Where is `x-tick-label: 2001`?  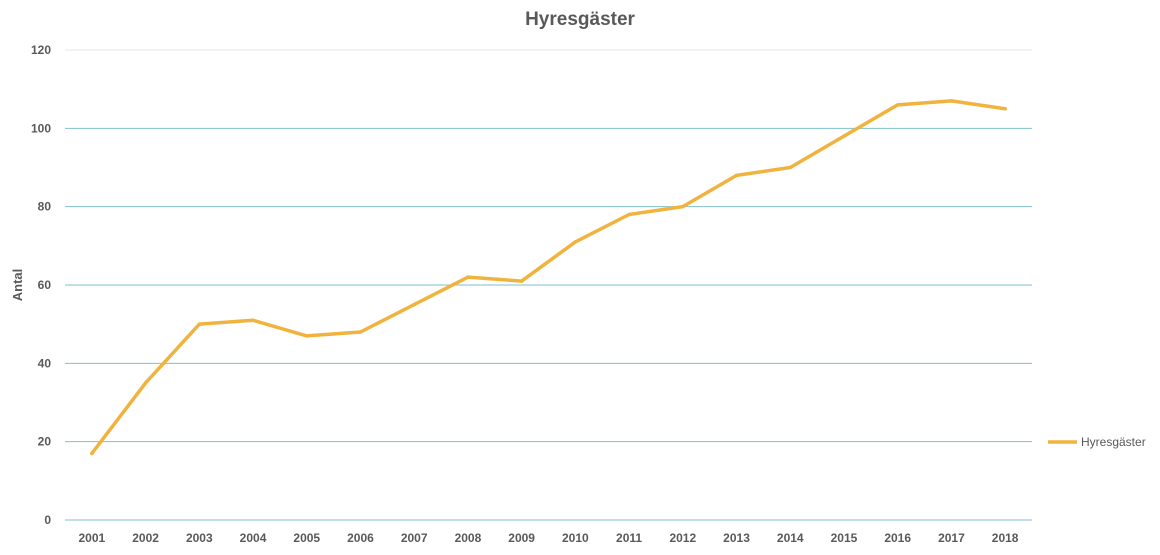
x-tick-label: 2001 is located at coordinates (92, 538).